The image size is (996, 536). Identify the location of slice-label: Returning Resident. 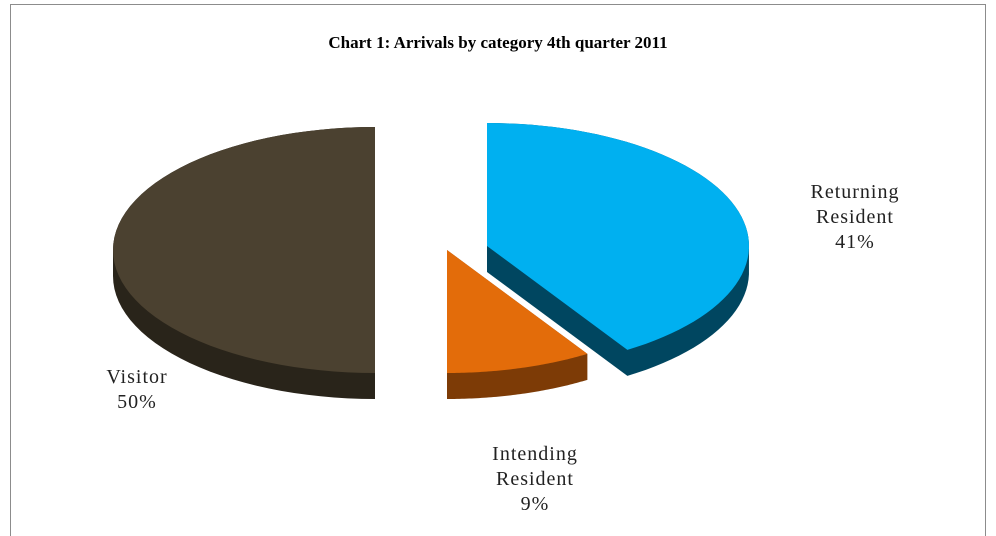
(855, 204).